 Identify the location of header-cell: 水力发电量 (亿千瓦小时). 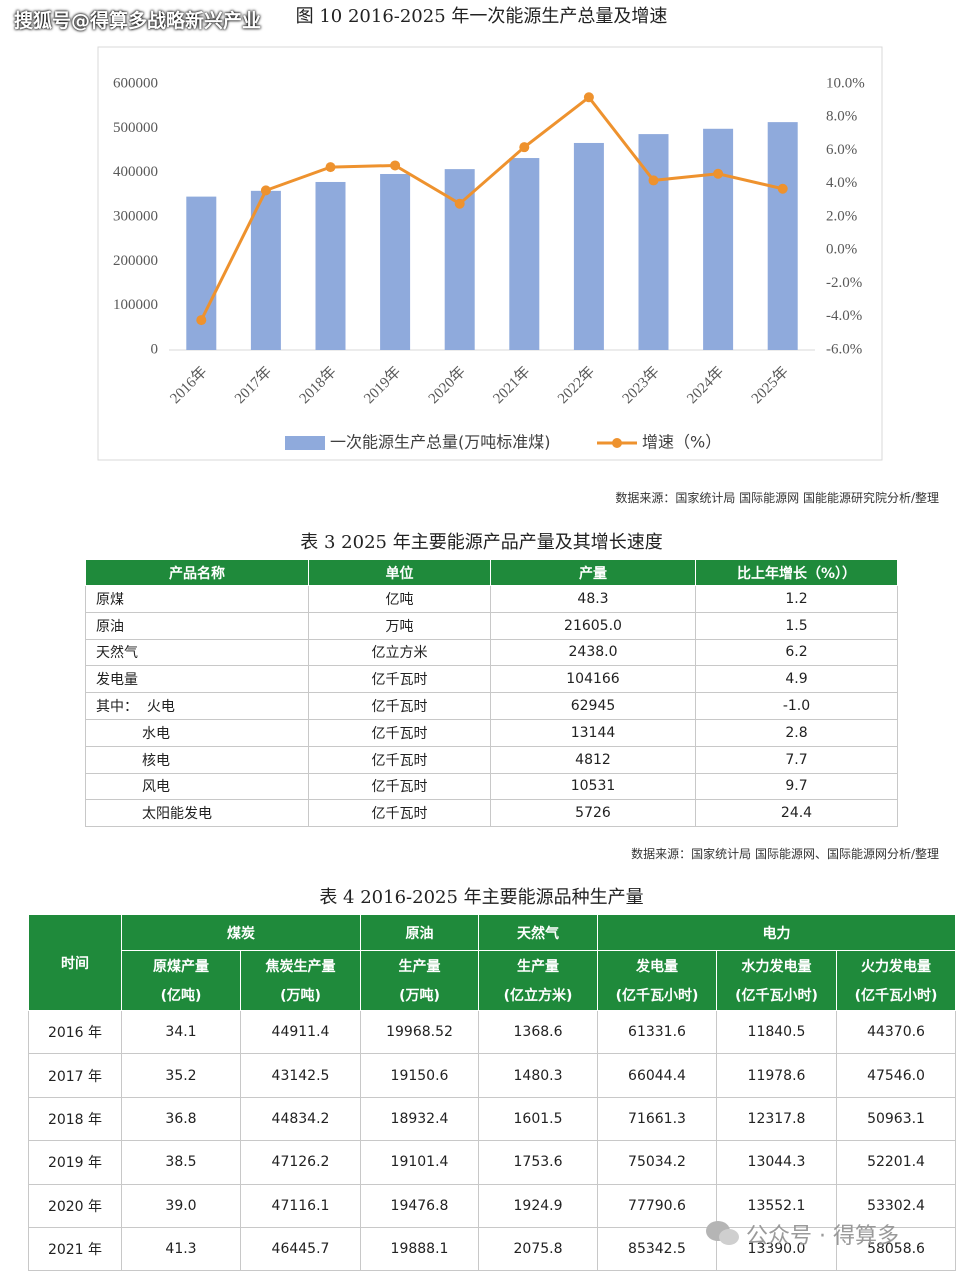
(776, 980).